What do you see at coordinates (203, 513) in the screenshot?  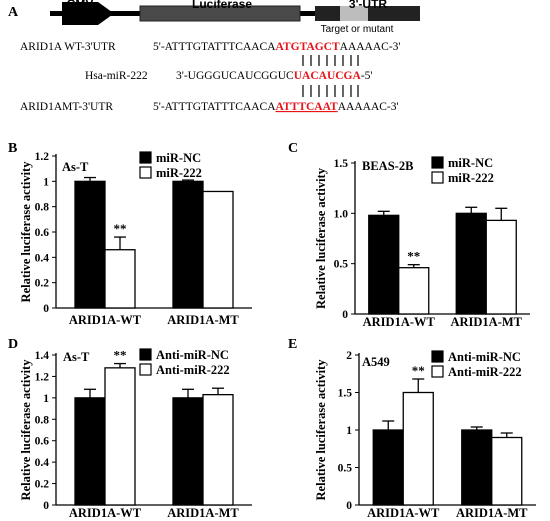 I see `chart-d-category-label: ARID1A-MT` at bounding box center [203, 513].